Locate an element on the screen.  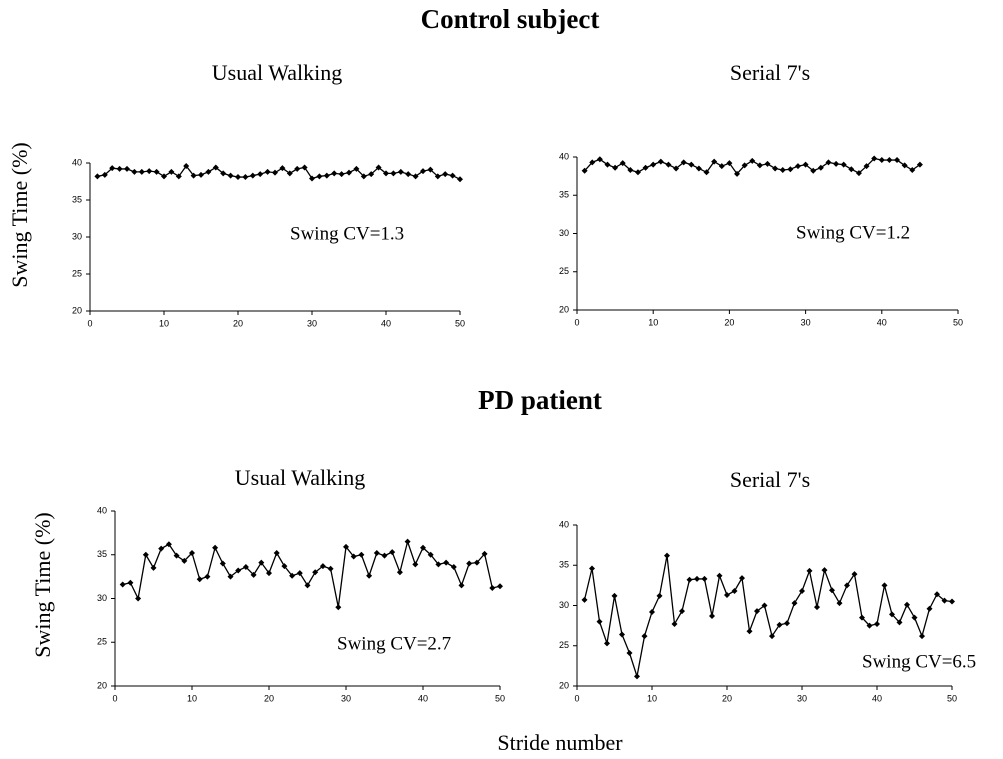
y-tick-label: 25 is located at coordinates (564, 271).